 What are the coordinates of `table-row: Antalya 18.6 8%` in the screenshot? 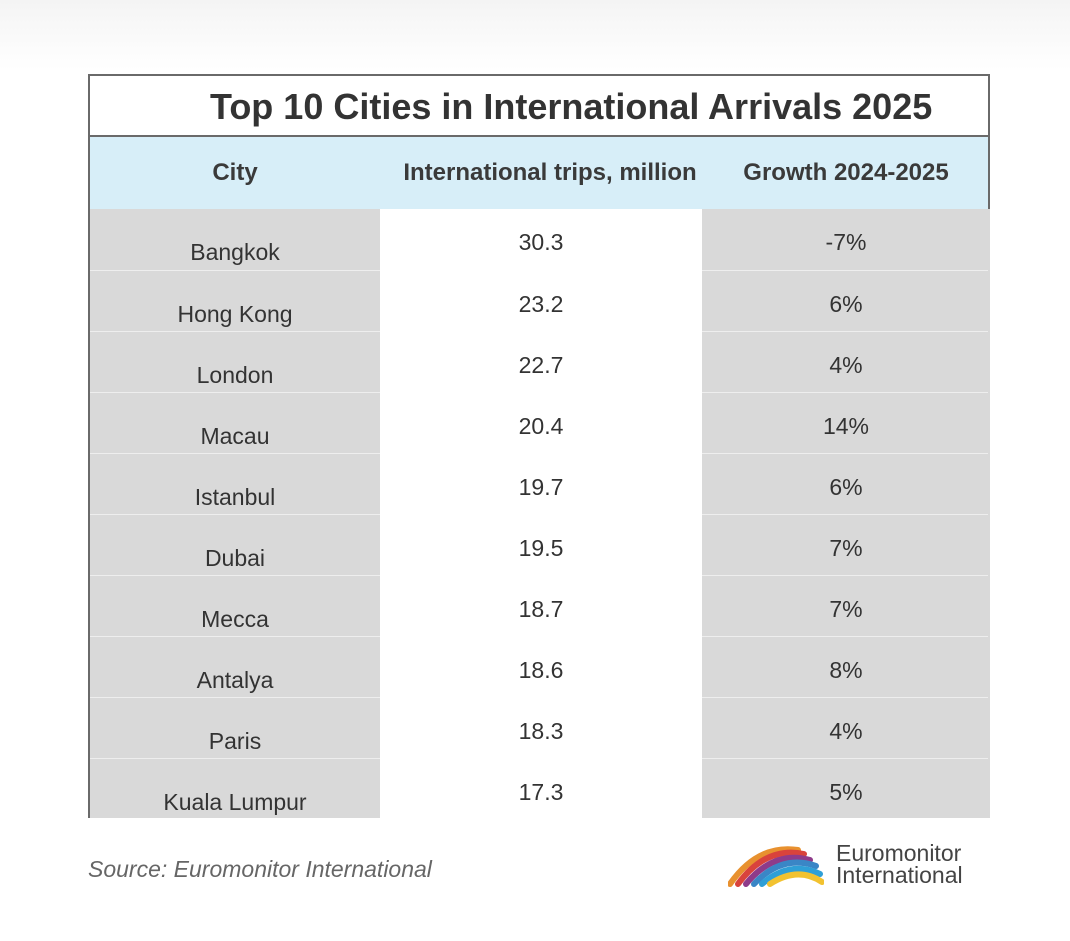 It's located at (539, 667).